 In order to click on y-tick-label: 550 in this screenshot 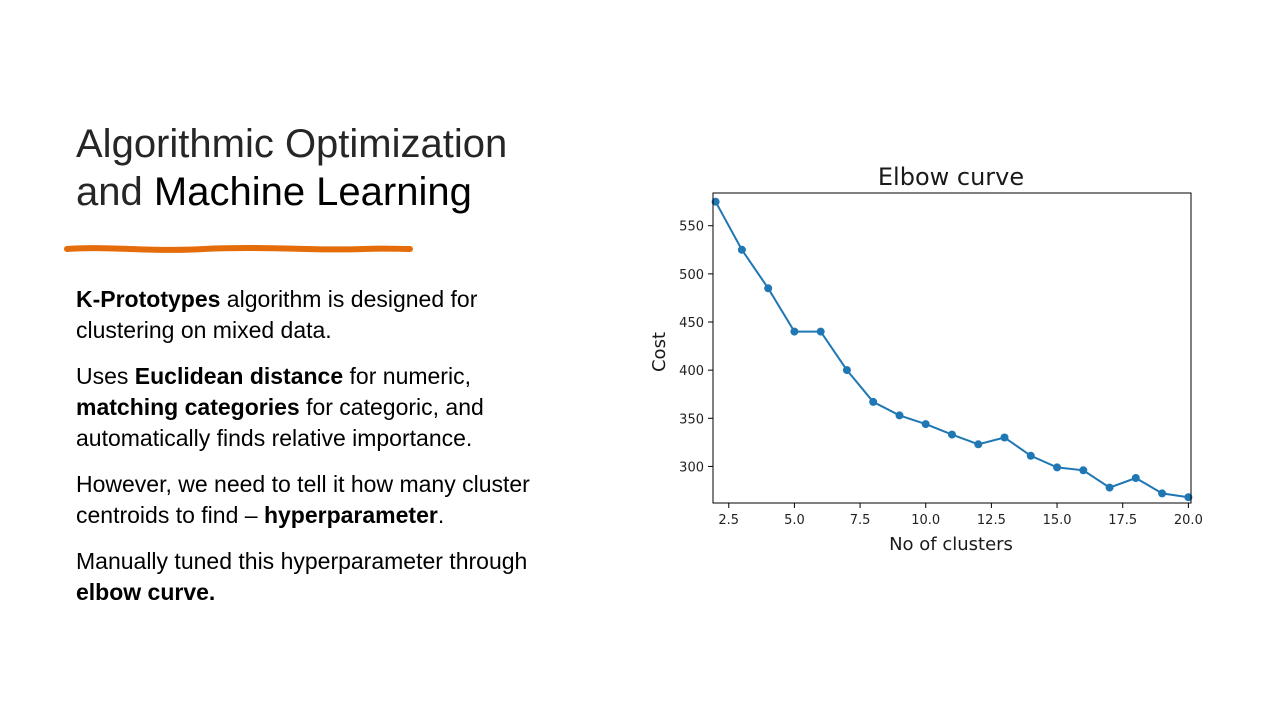, I will do `click(691, 227)`.